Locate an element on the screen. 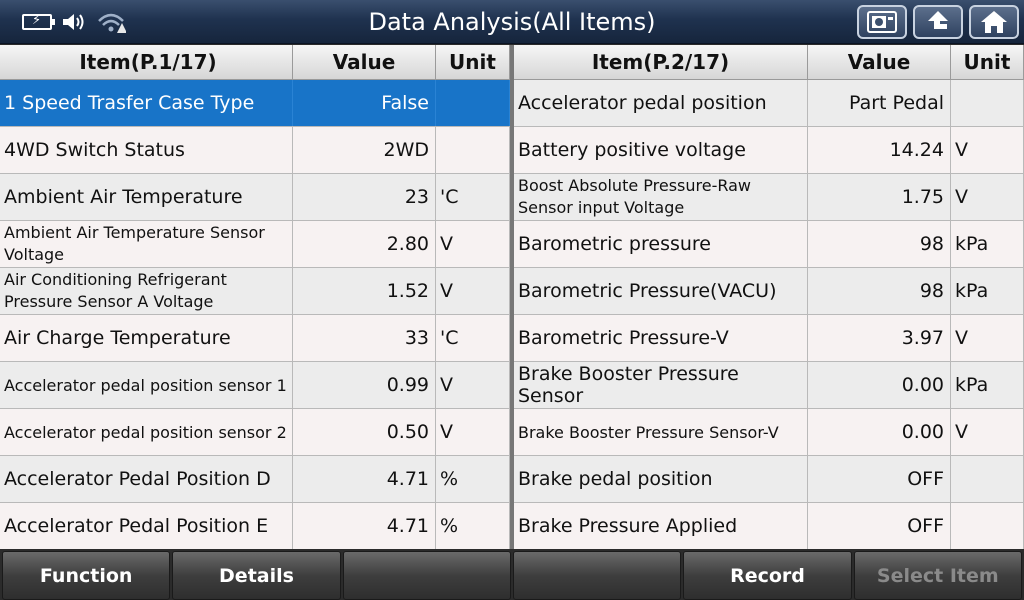 The height and width of the screenshot is (600, 1024). item-value: 14.24 is located at coordinates (879, 150).